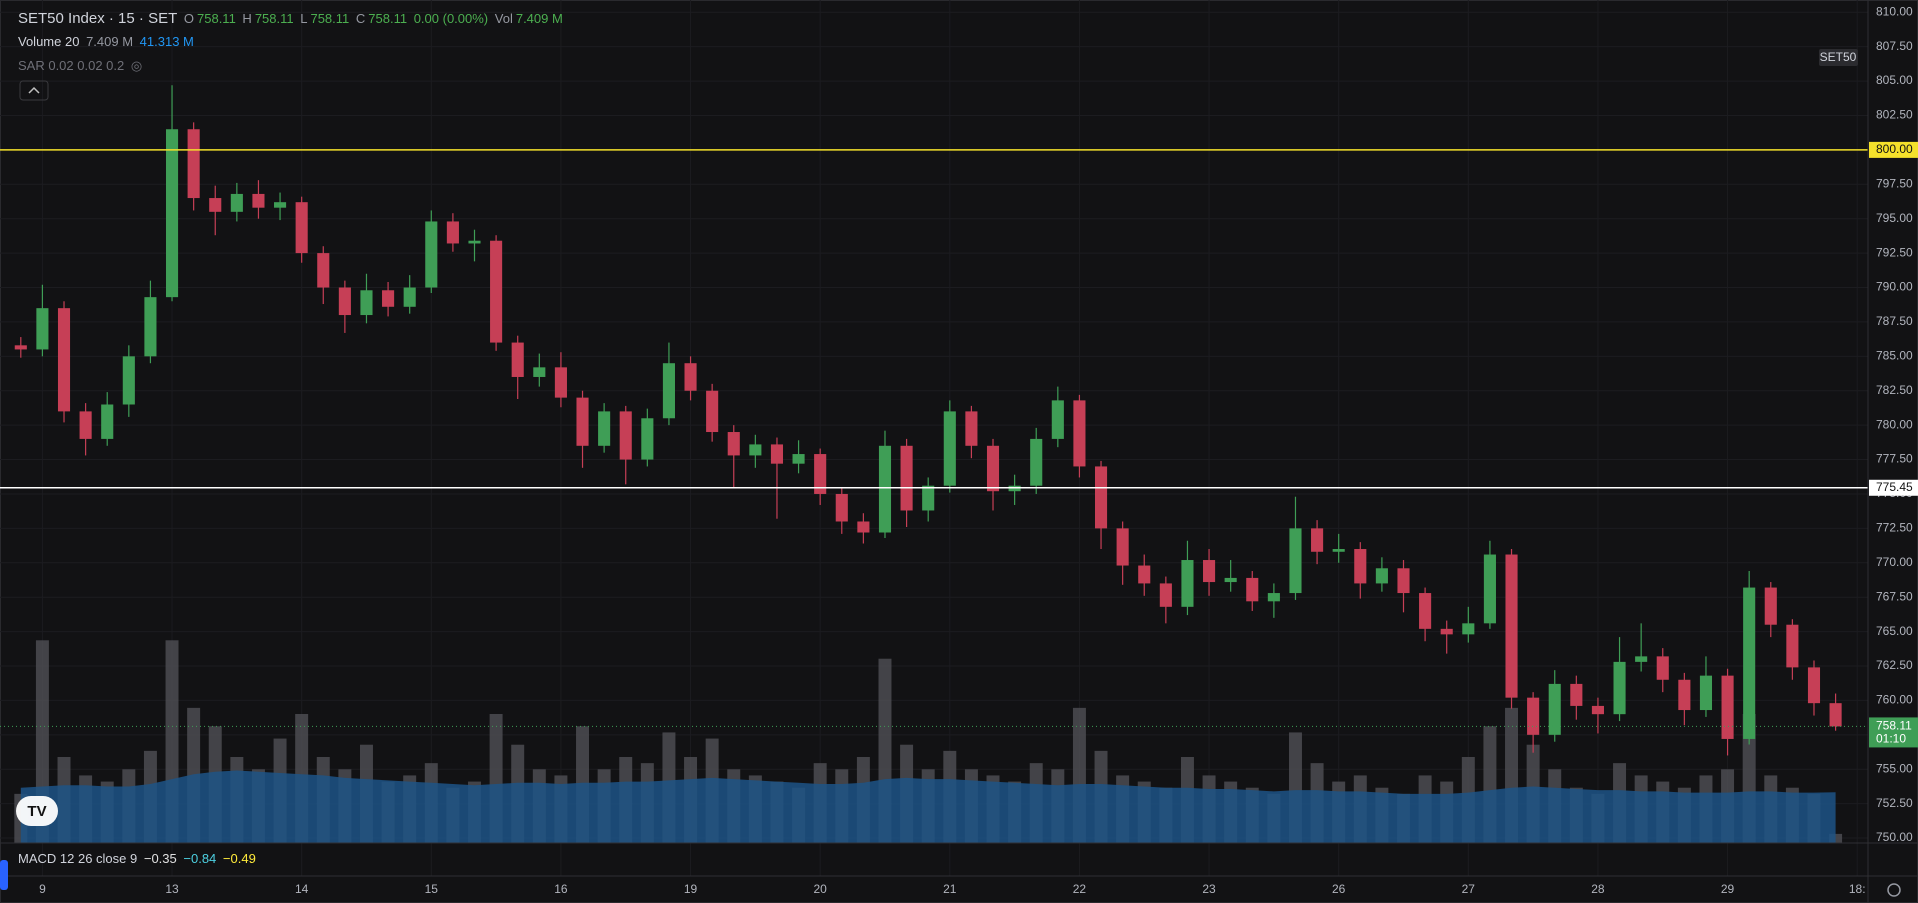  I want to click on x-tick-label: 21, so click(950, 889).